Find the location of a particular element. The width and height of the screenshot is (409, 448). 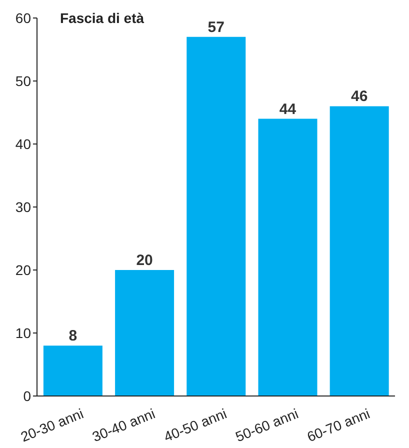

x-tick-label: 60-70 anni is located at coordinates (338, 425).